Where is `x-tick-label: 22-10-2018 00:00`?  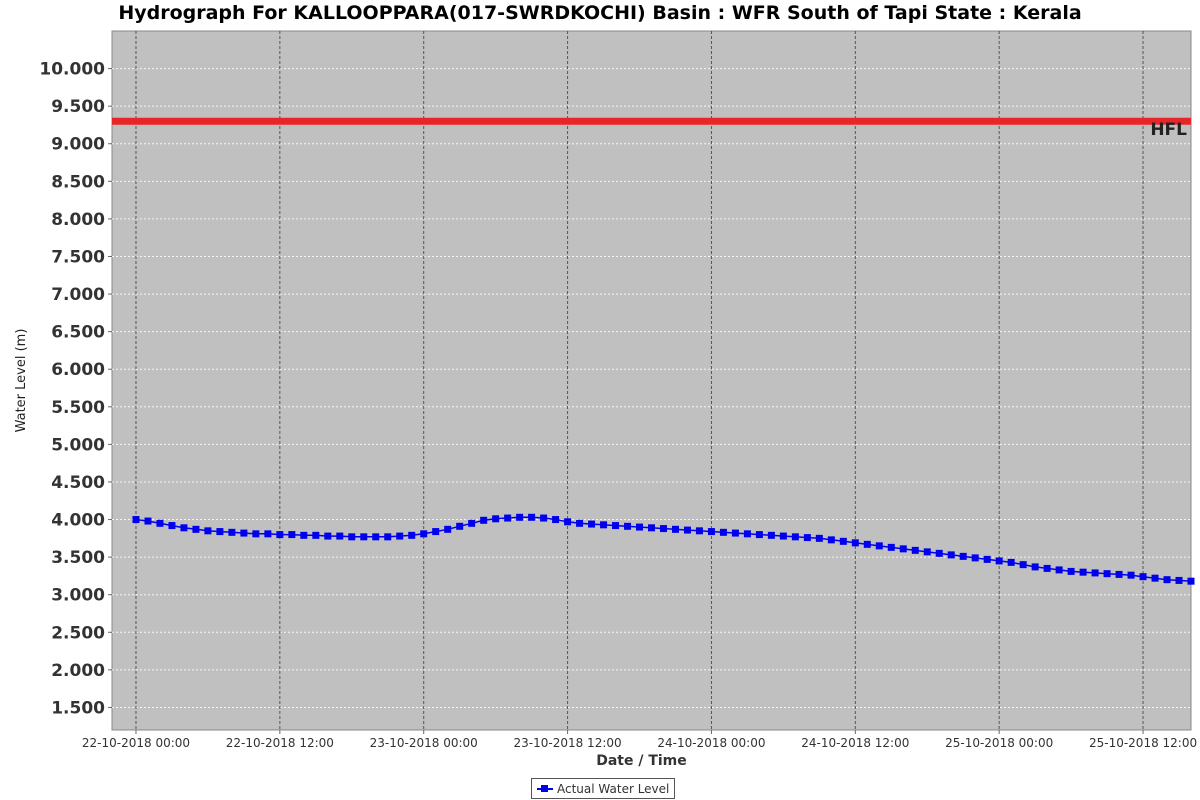
x-tick-label: 22-10-2018 00:00 is located at coordinates (136, 743).